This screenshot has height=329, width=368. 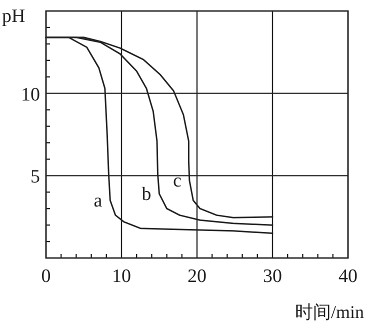 I want to click on series-label: c, so click(x=177, y=181).